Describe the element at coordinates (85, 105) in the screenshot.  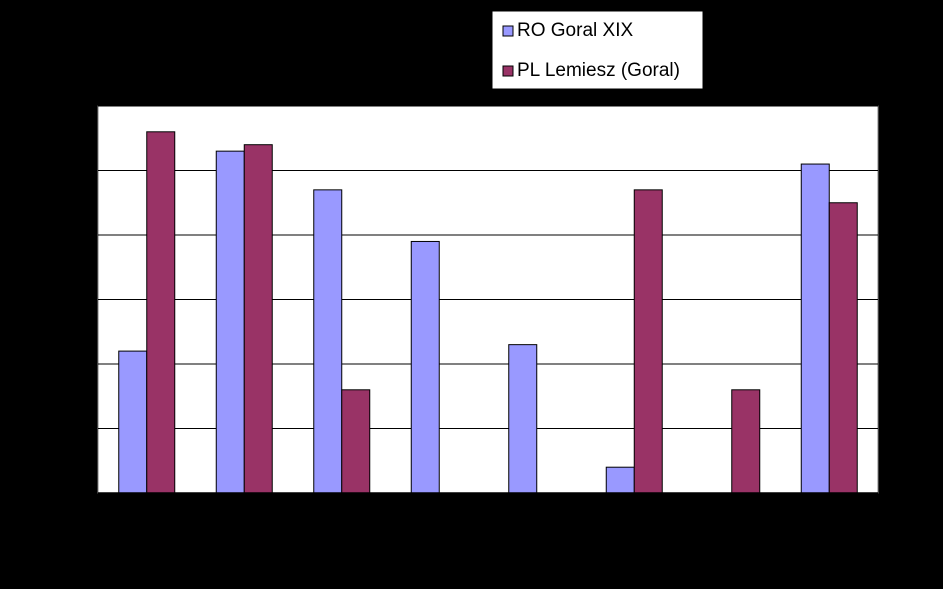
I see `y-tick-label: 6` at that location.